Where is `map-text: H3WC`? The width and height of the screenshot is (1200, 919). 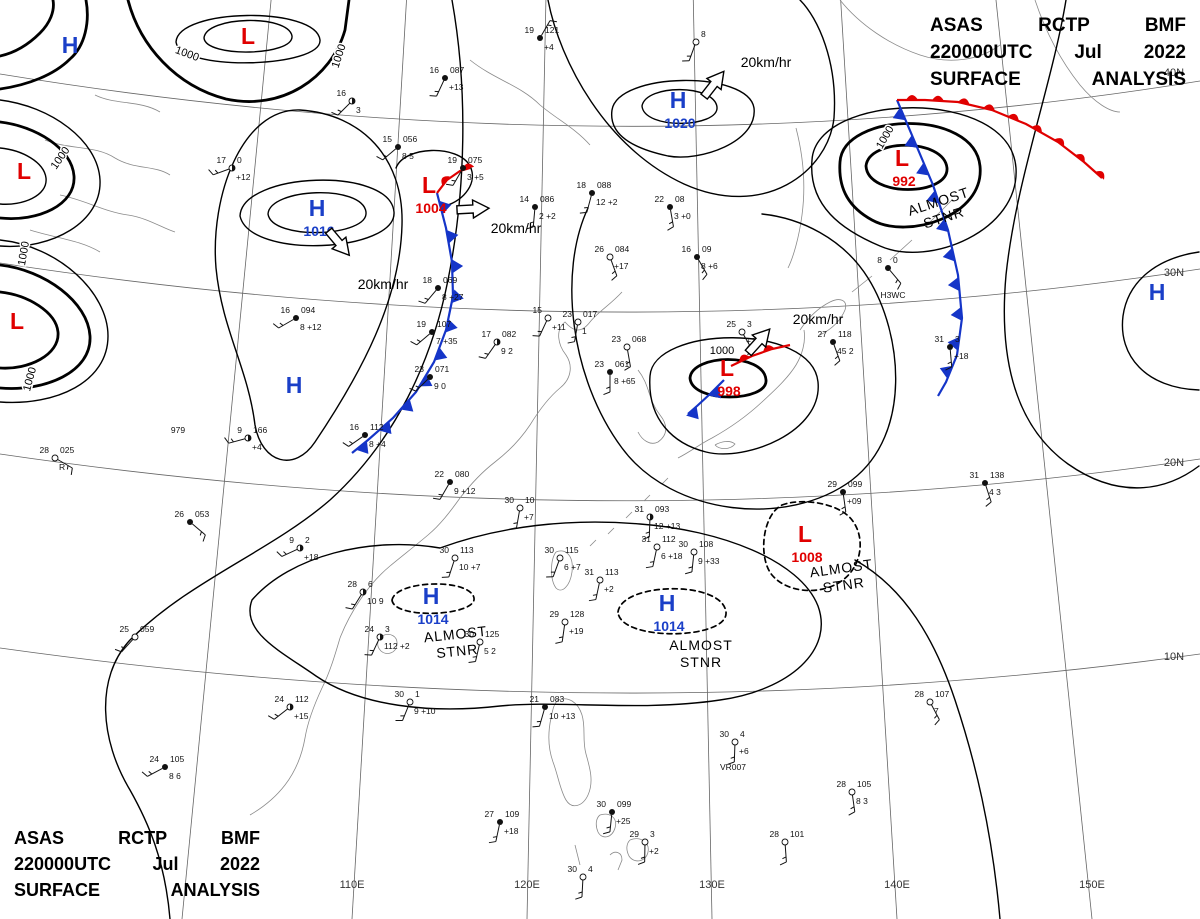 map-text: H3WC is located at coordinates (892, 295).